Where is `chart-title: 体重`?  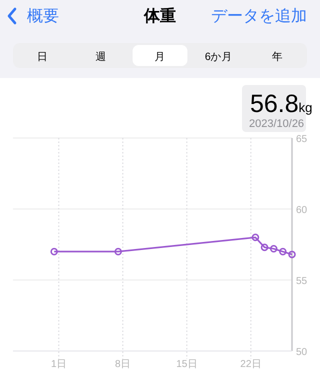 chart-title: 体重 is located at coordinates (159, 16).